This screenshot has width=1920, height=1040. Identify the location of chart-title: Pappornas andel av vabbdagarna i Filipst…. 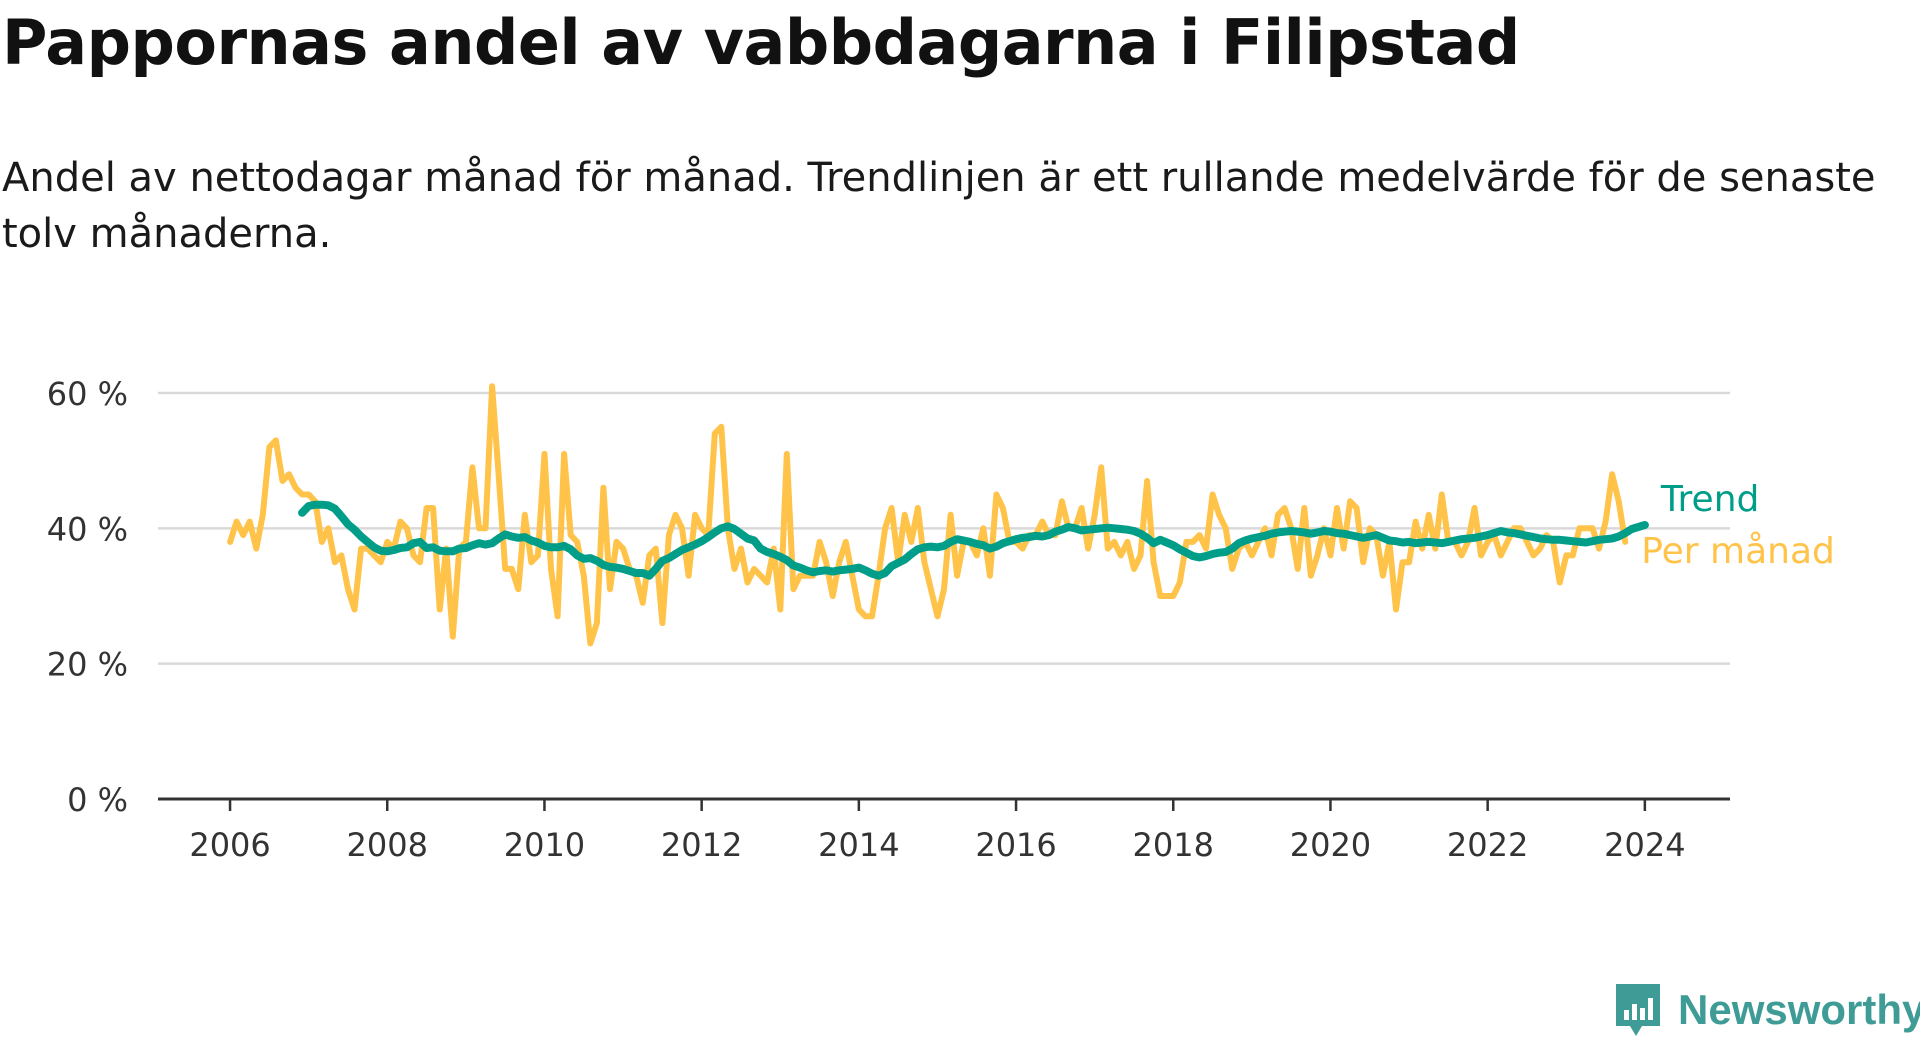
(761, 42).